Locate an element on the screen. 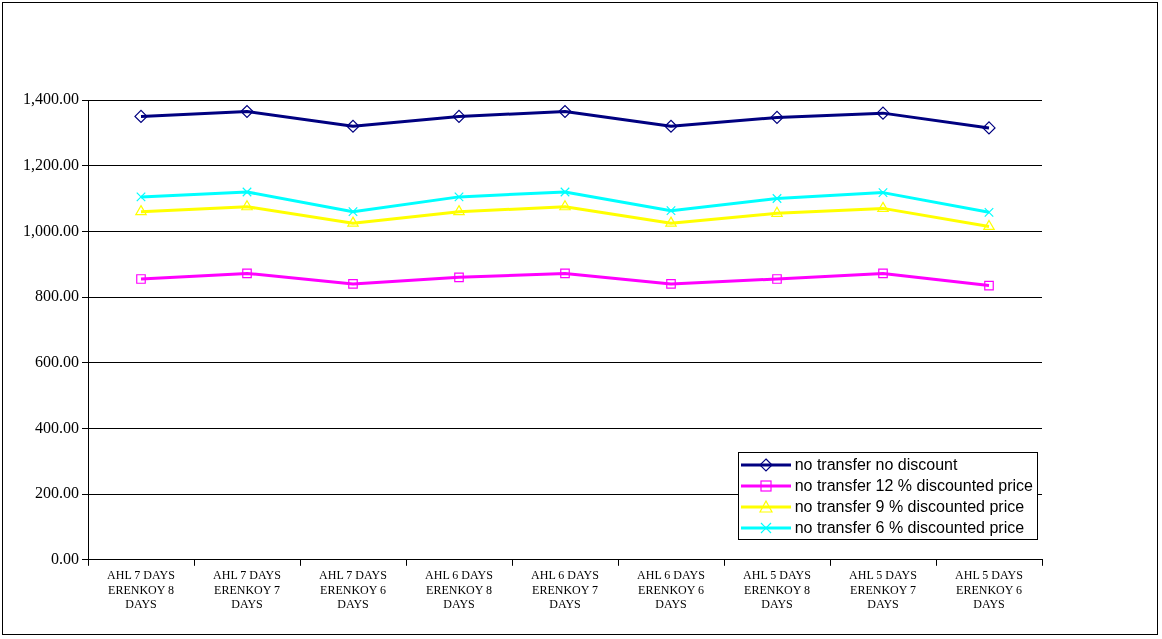 This screenshot has height=639, width=1162. x-tick-label: AHL 7 DAYS ERENKOY 6 DAYS is located at coordinates (353, 589).